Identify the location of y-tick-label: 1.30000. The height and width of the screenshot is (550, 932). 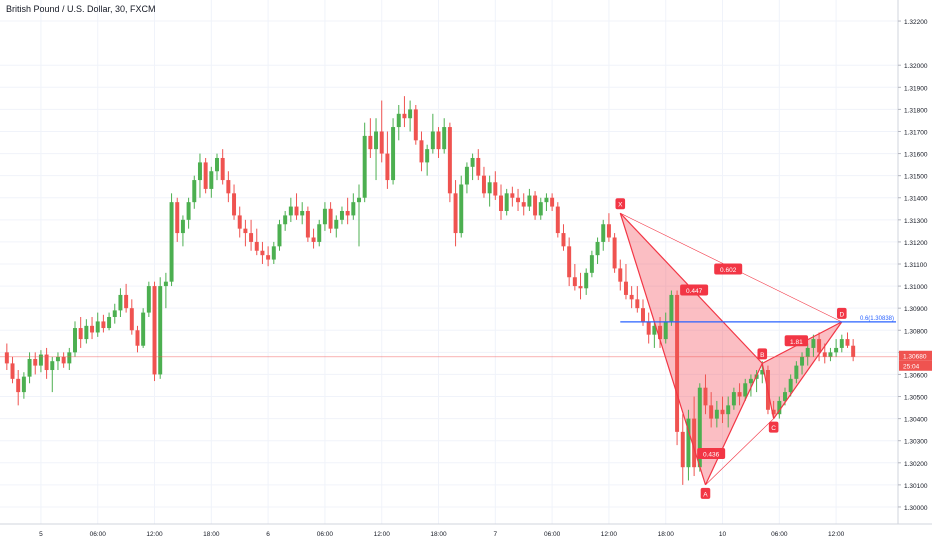
(916, 508).